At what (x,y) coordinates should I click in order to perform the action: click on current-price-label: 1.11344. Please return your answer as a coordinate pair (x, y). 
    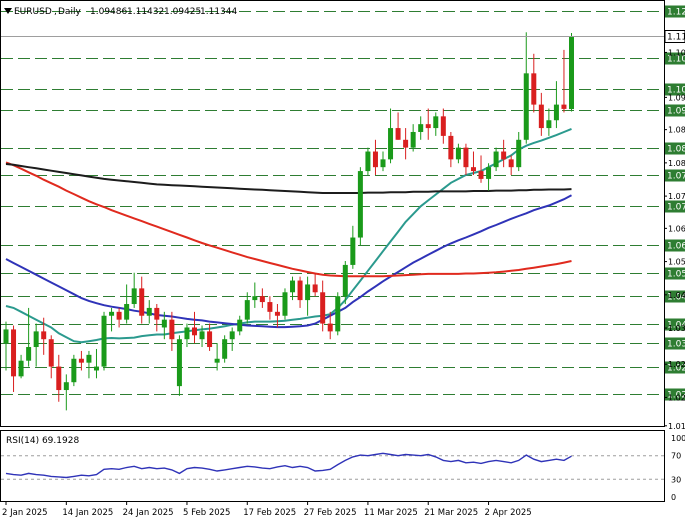
    Looking at the image, I should click on (676, 38).